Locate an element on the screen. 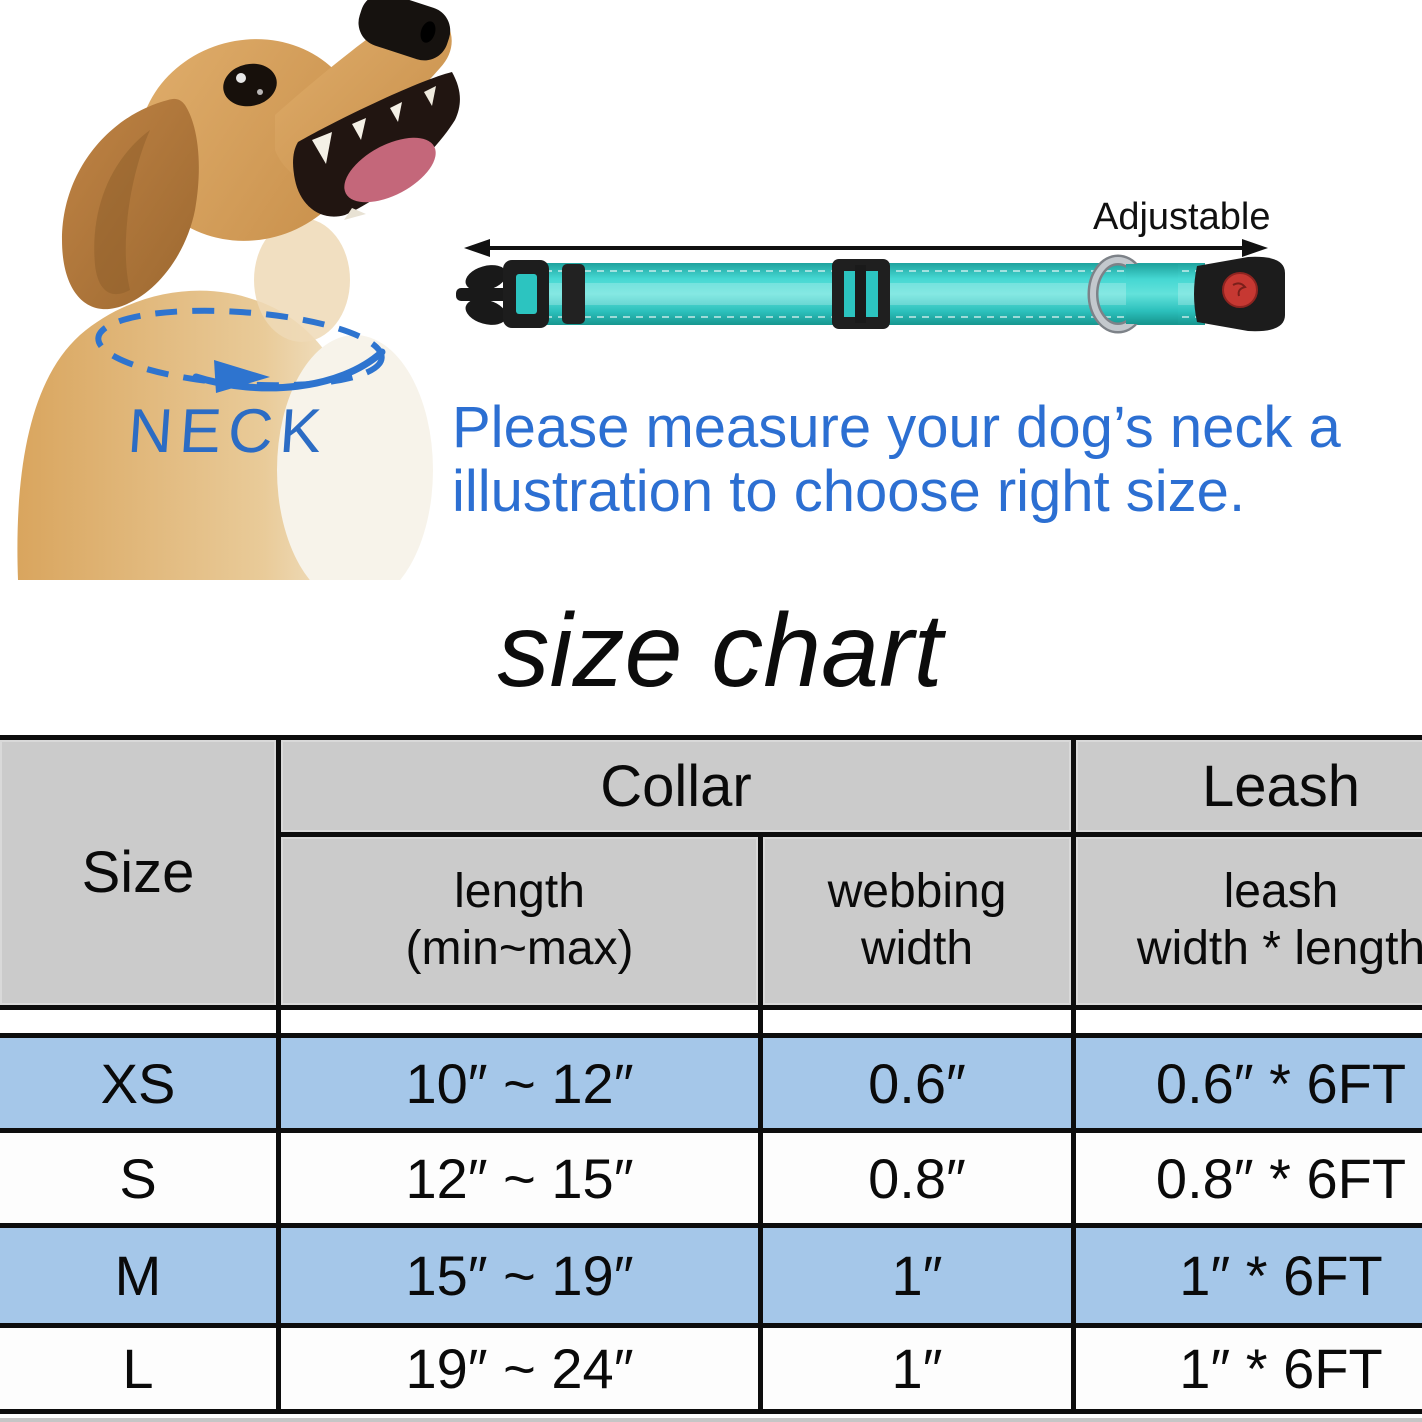  row-l-size: L is located at coordinates (140, 1371).